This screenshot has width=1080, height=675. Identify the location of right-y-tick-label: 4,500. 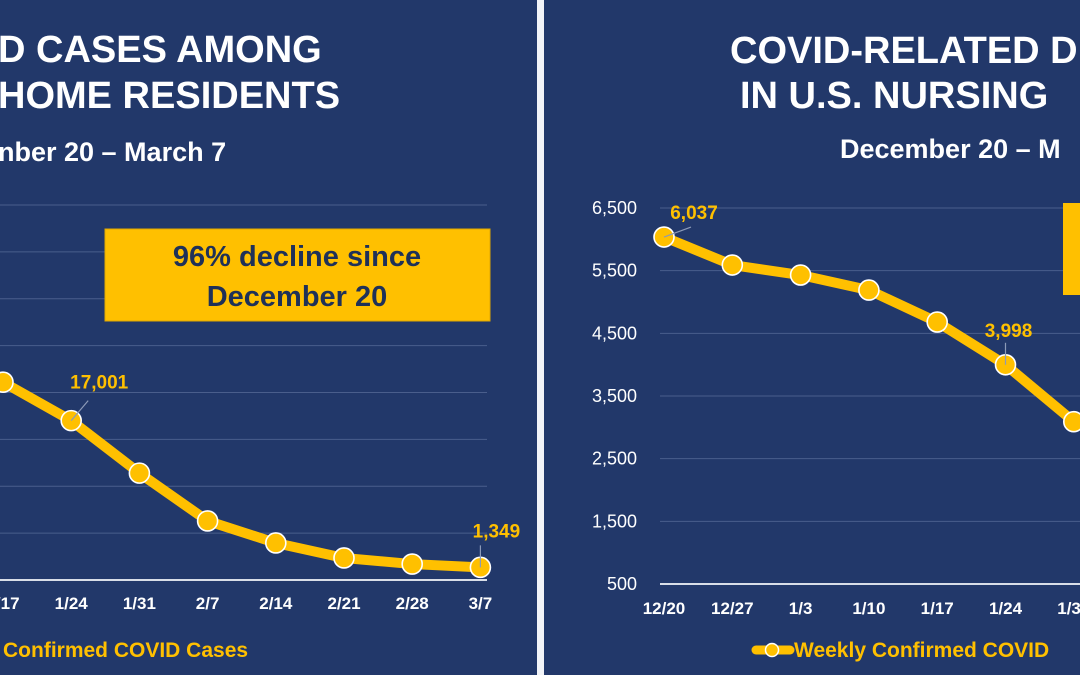
(614, 333).